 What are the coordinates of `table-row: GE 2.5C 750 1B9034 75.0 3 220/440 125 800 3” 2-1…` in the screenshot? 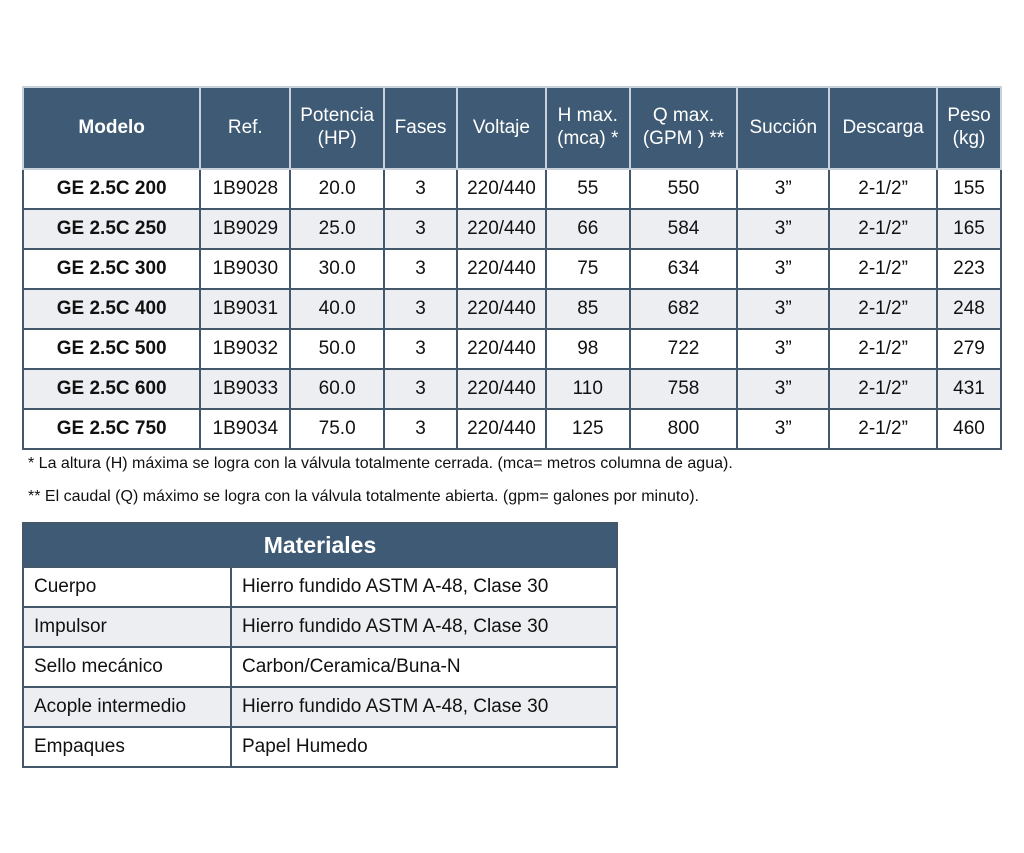 It's located at (511, 429).